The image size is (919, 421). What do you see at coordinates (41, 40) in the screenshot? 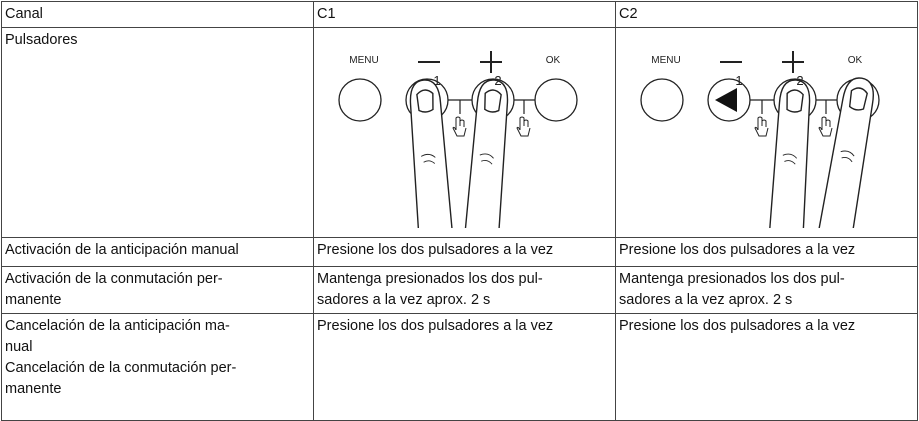
I see `cell-text: Pulsadores` at bounding box center [41, 40].